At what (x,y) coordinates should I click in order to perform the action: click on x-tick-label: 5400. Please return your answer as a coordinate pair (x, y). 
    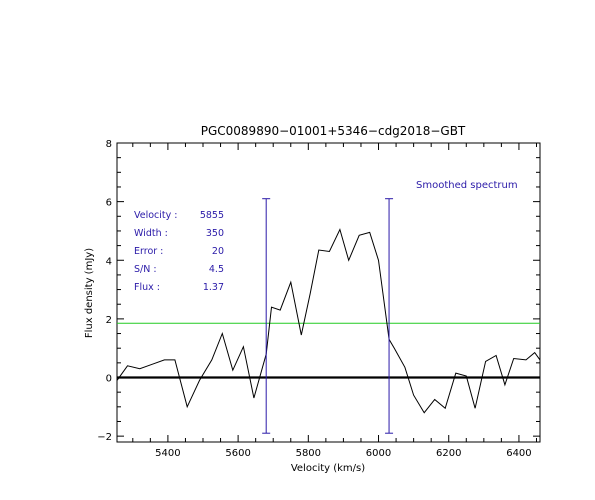
    Looking at the image, I should click on (167, 453).